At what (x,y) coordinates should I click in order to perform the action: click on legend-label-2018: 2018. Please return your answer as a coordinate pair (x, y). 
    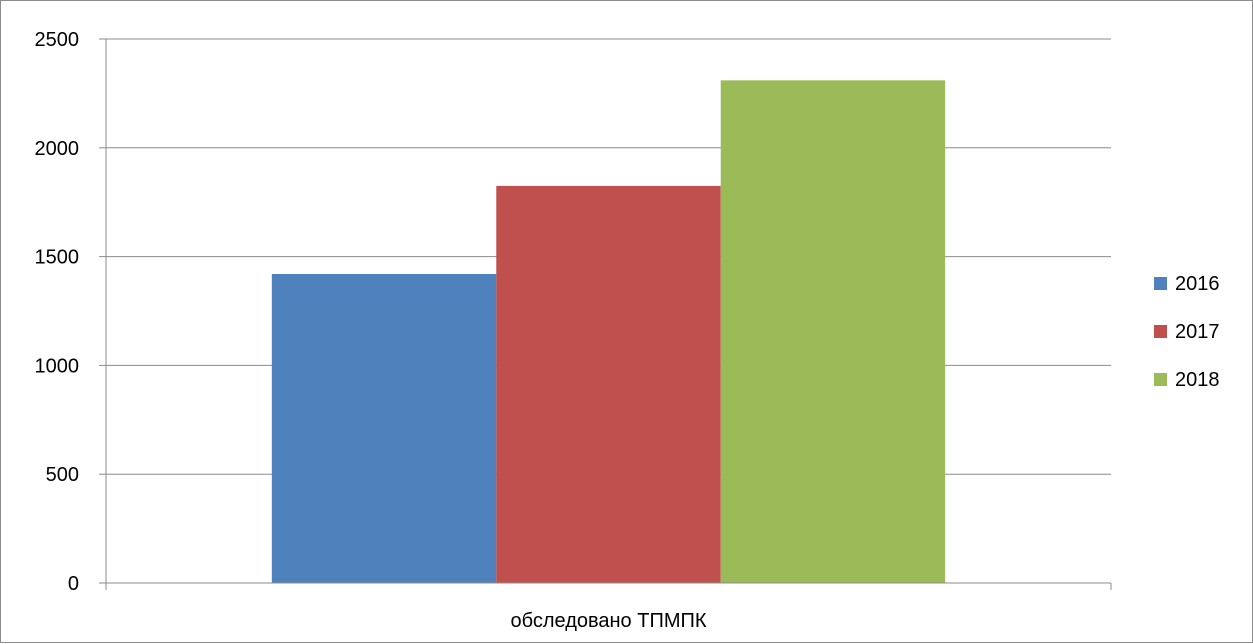
    Looking at the image, I should click on (1197, 380).